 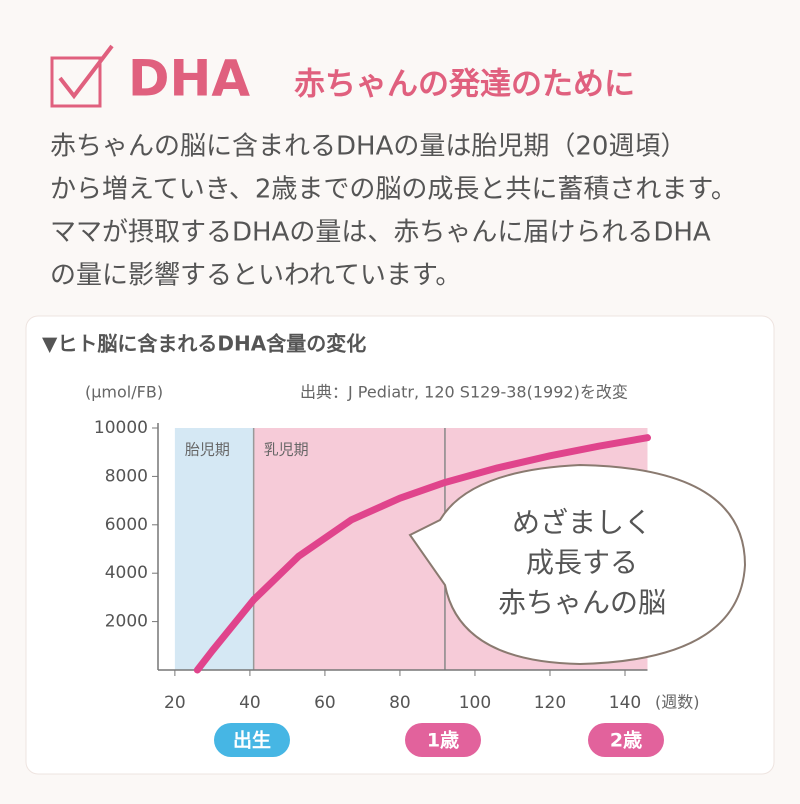 What do you see at coordinates (464, 392) in the screenshot?
I see `source-note: 出典：J Pediatr, 120 S129-38(1992)を改変` at bounding box center [464, 392].